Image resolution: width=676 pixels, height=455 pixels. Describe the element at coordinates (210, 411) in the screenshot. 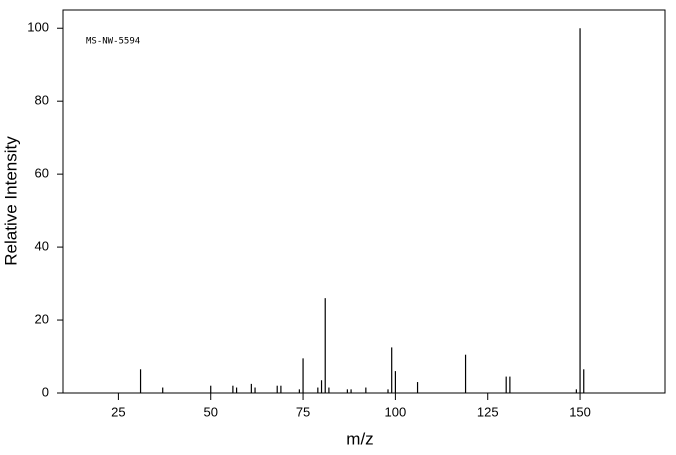

I see `x-tick-label: 50` at that location.